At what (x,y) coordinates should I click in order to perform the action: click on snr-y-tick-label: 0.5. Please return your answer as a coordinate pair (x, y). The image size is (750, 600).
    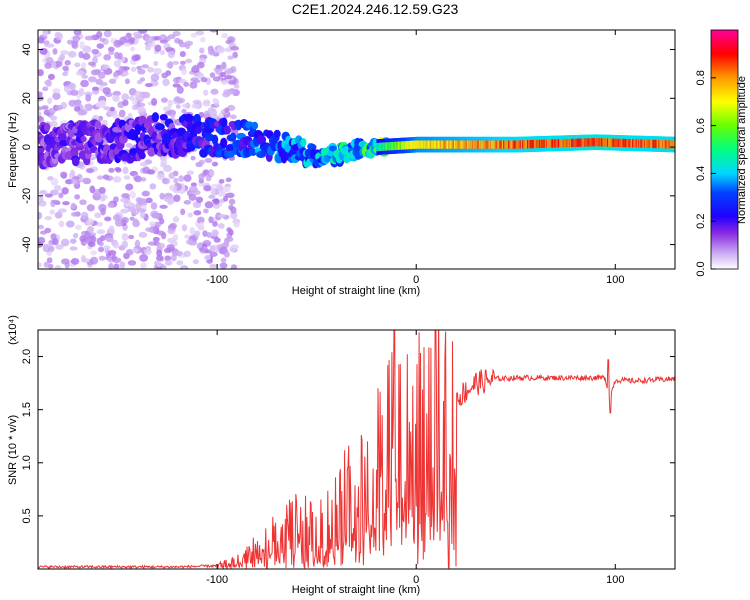
    Looking at the image, I should click on (27, 515).